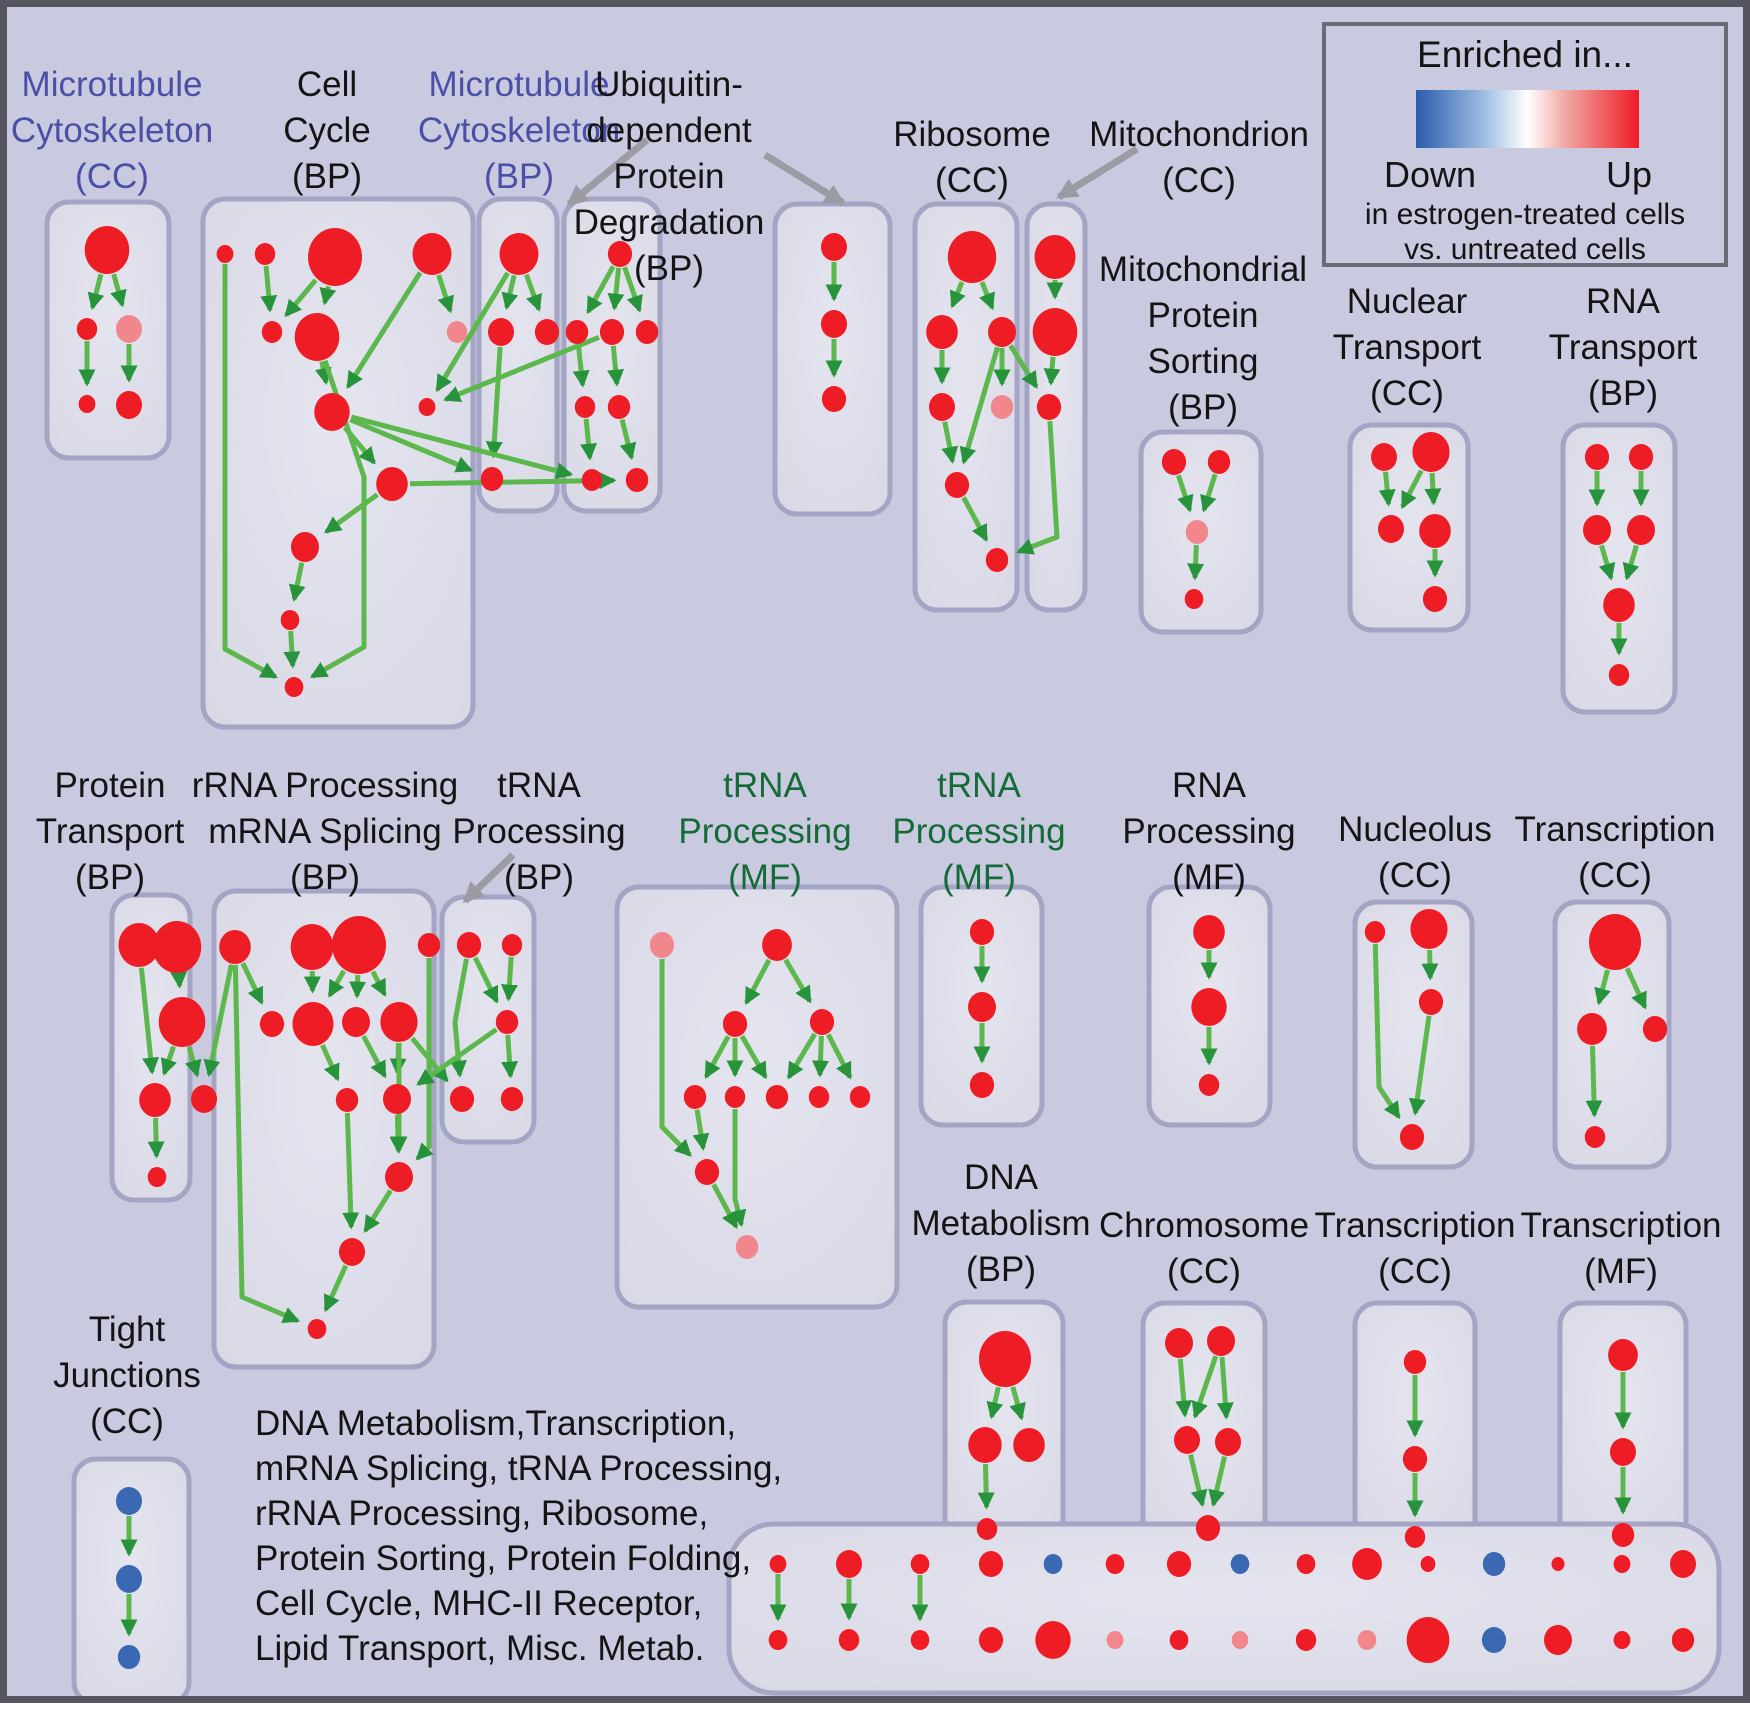  What do you see at coordinates (539, 831) in the screenshot?
I see `label-trna-processing-bp: tRNA Processing (BP)` at bounding box center [539, 831].